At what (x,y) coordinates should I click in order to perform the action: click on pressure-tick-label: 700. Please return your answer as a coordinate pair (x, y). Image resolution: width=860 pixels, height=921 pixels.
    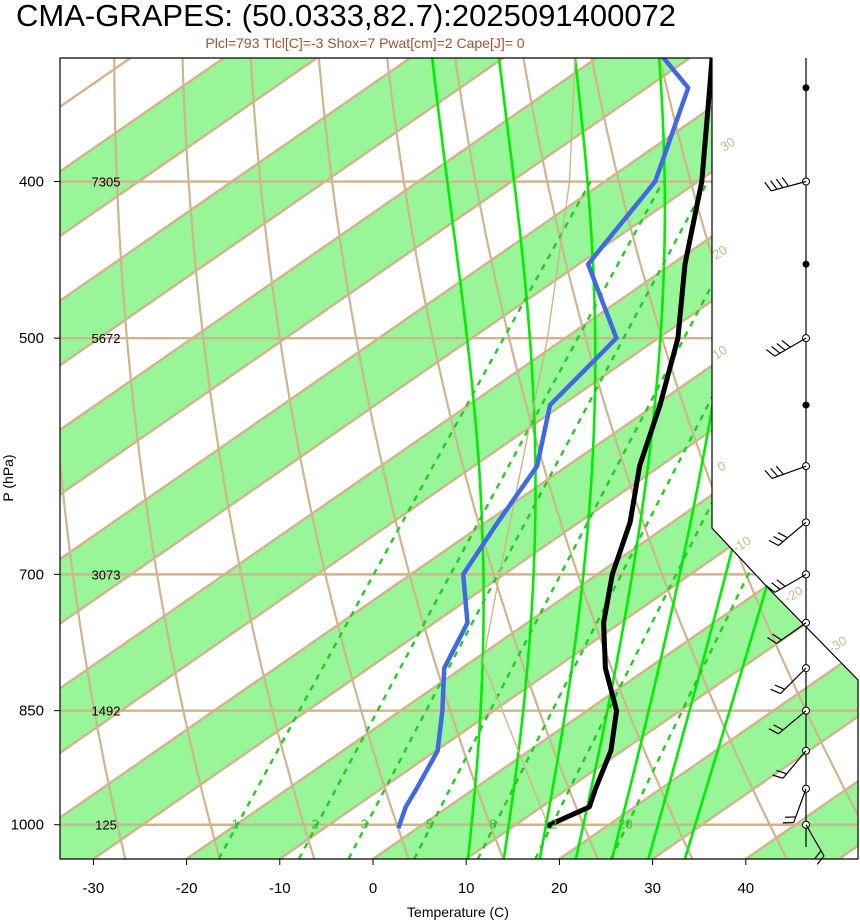
    Looking at the image, I should click on (31, 574).